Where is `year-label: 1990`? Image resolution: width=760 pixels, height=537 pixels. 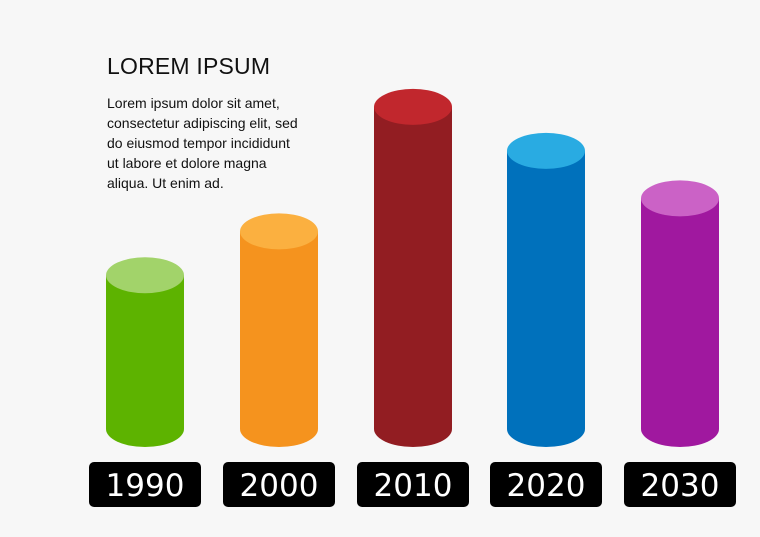 year-label: 1990 is located at coordinates (145, 484).